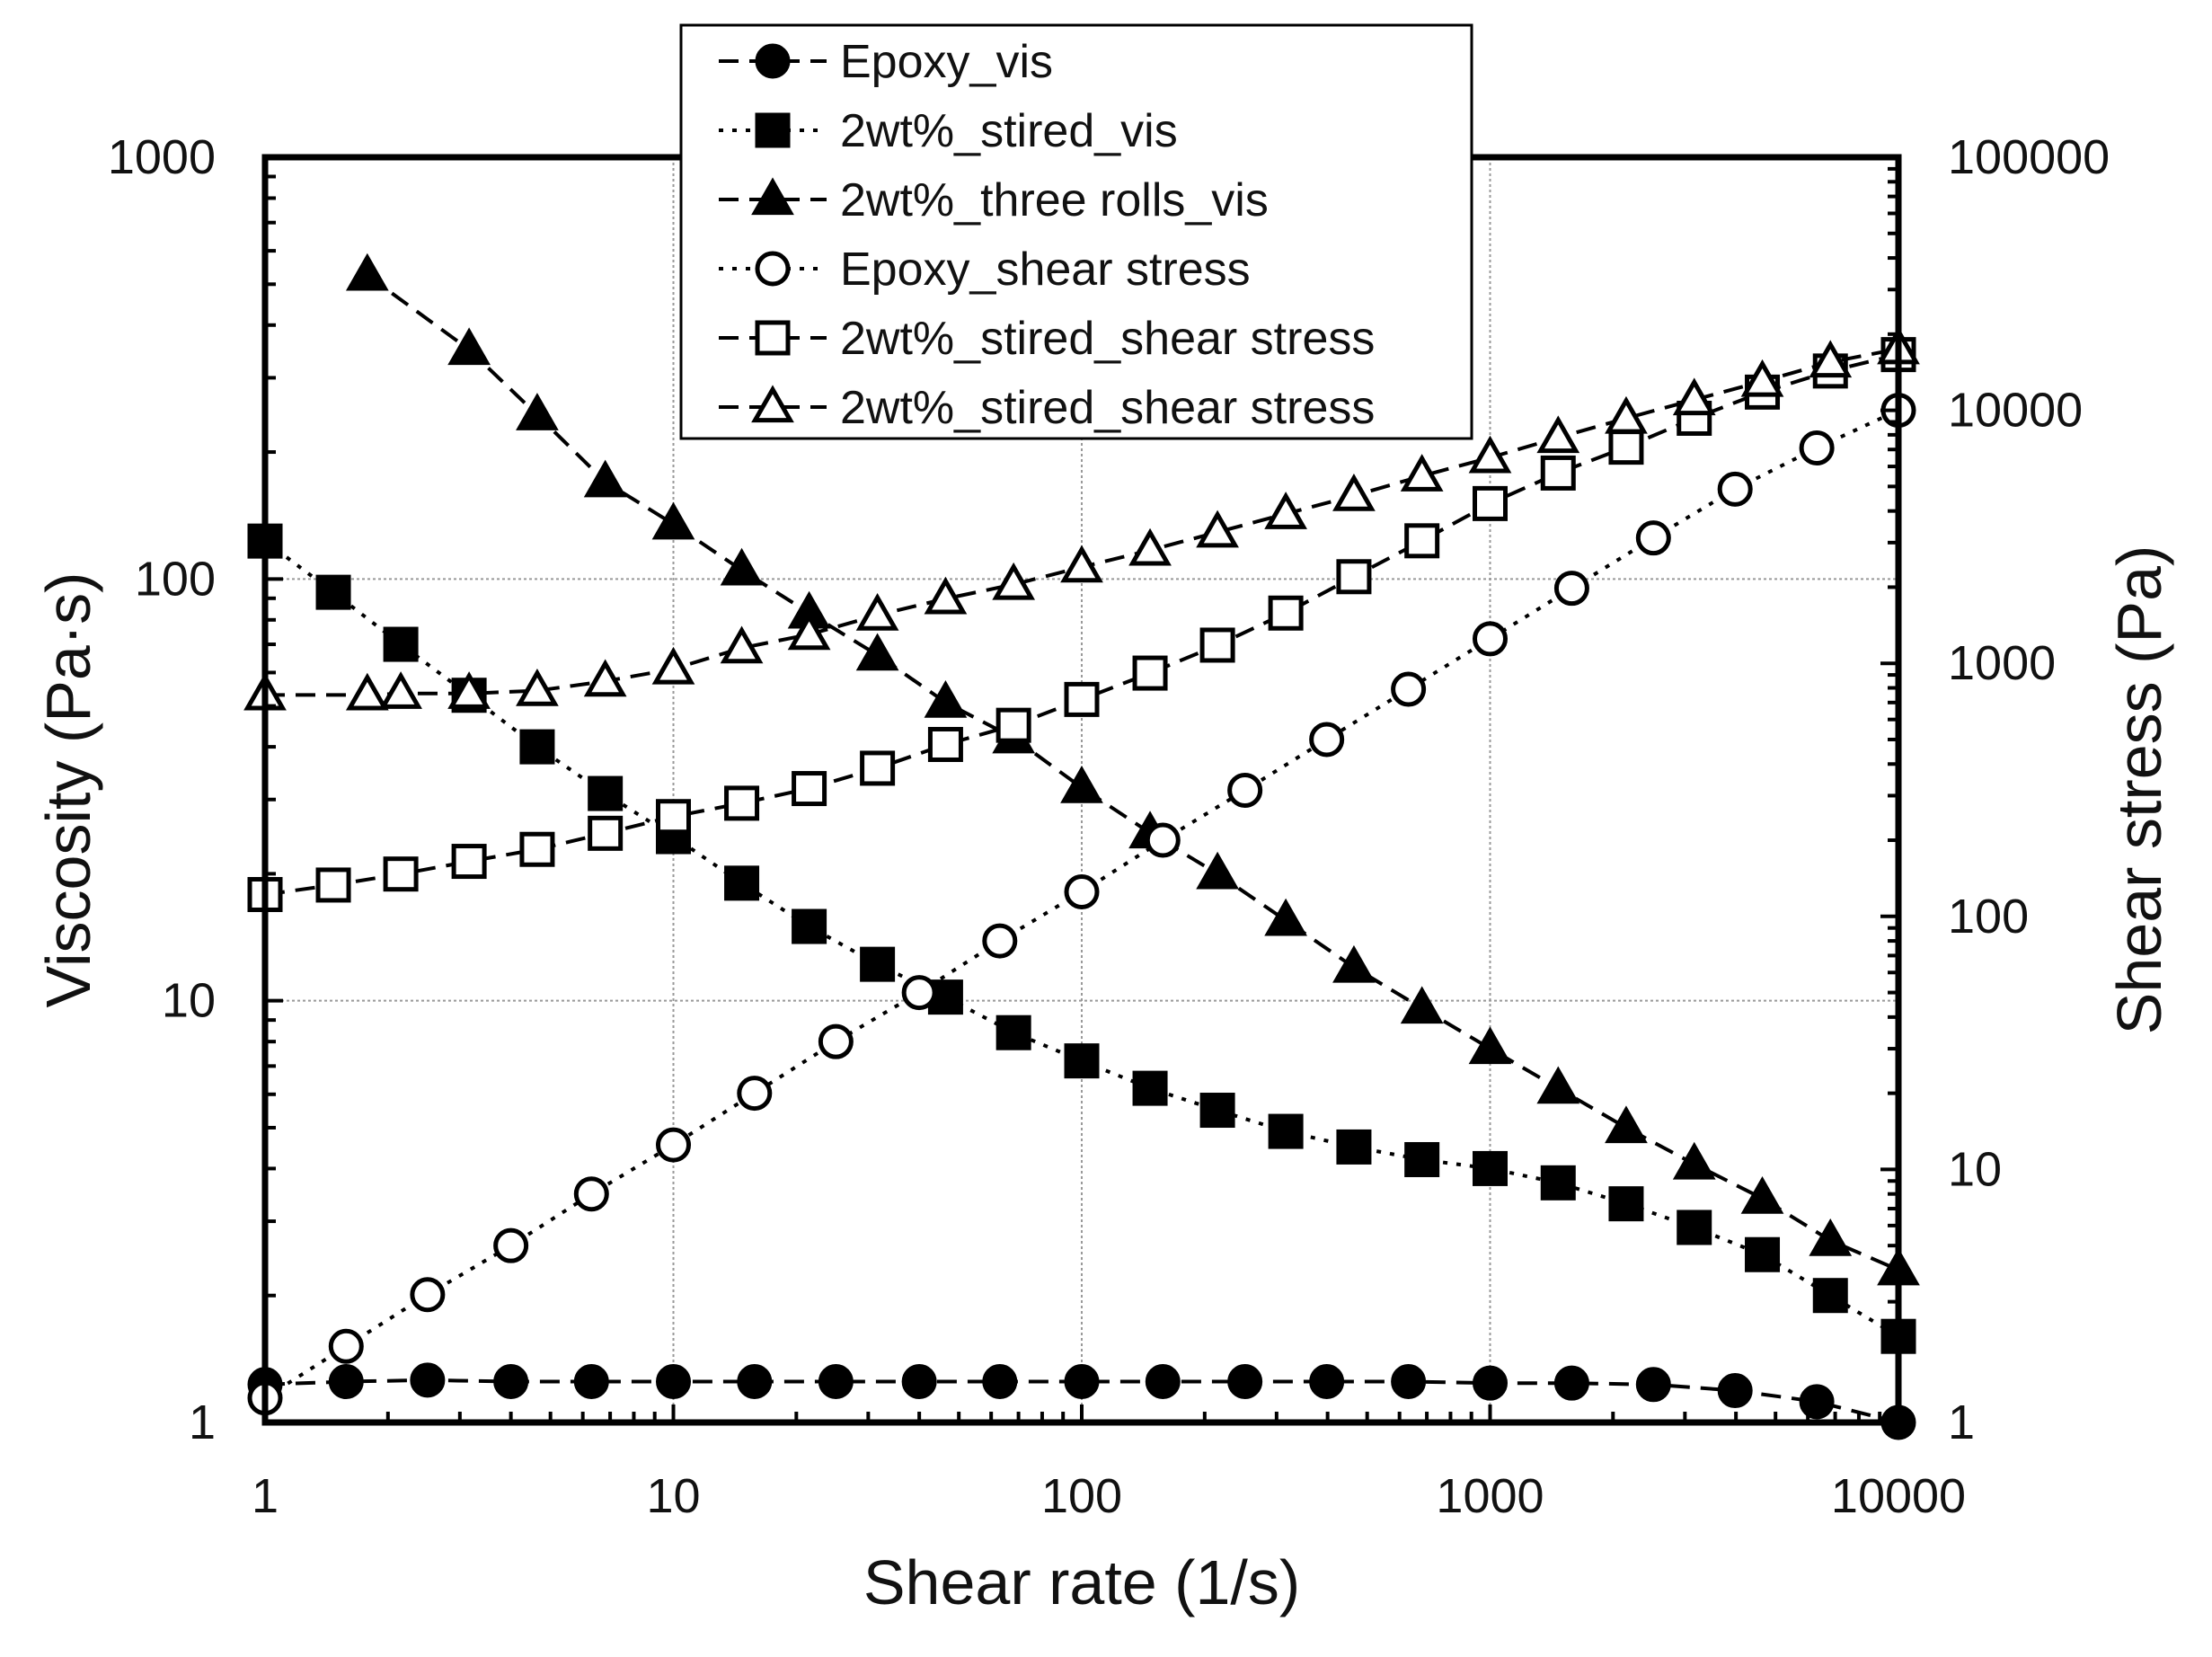 This screenshot has height=1657, width=2212. I want to click on legend-entry: 2wt%_stired_shear stress, so click(1047, 408).